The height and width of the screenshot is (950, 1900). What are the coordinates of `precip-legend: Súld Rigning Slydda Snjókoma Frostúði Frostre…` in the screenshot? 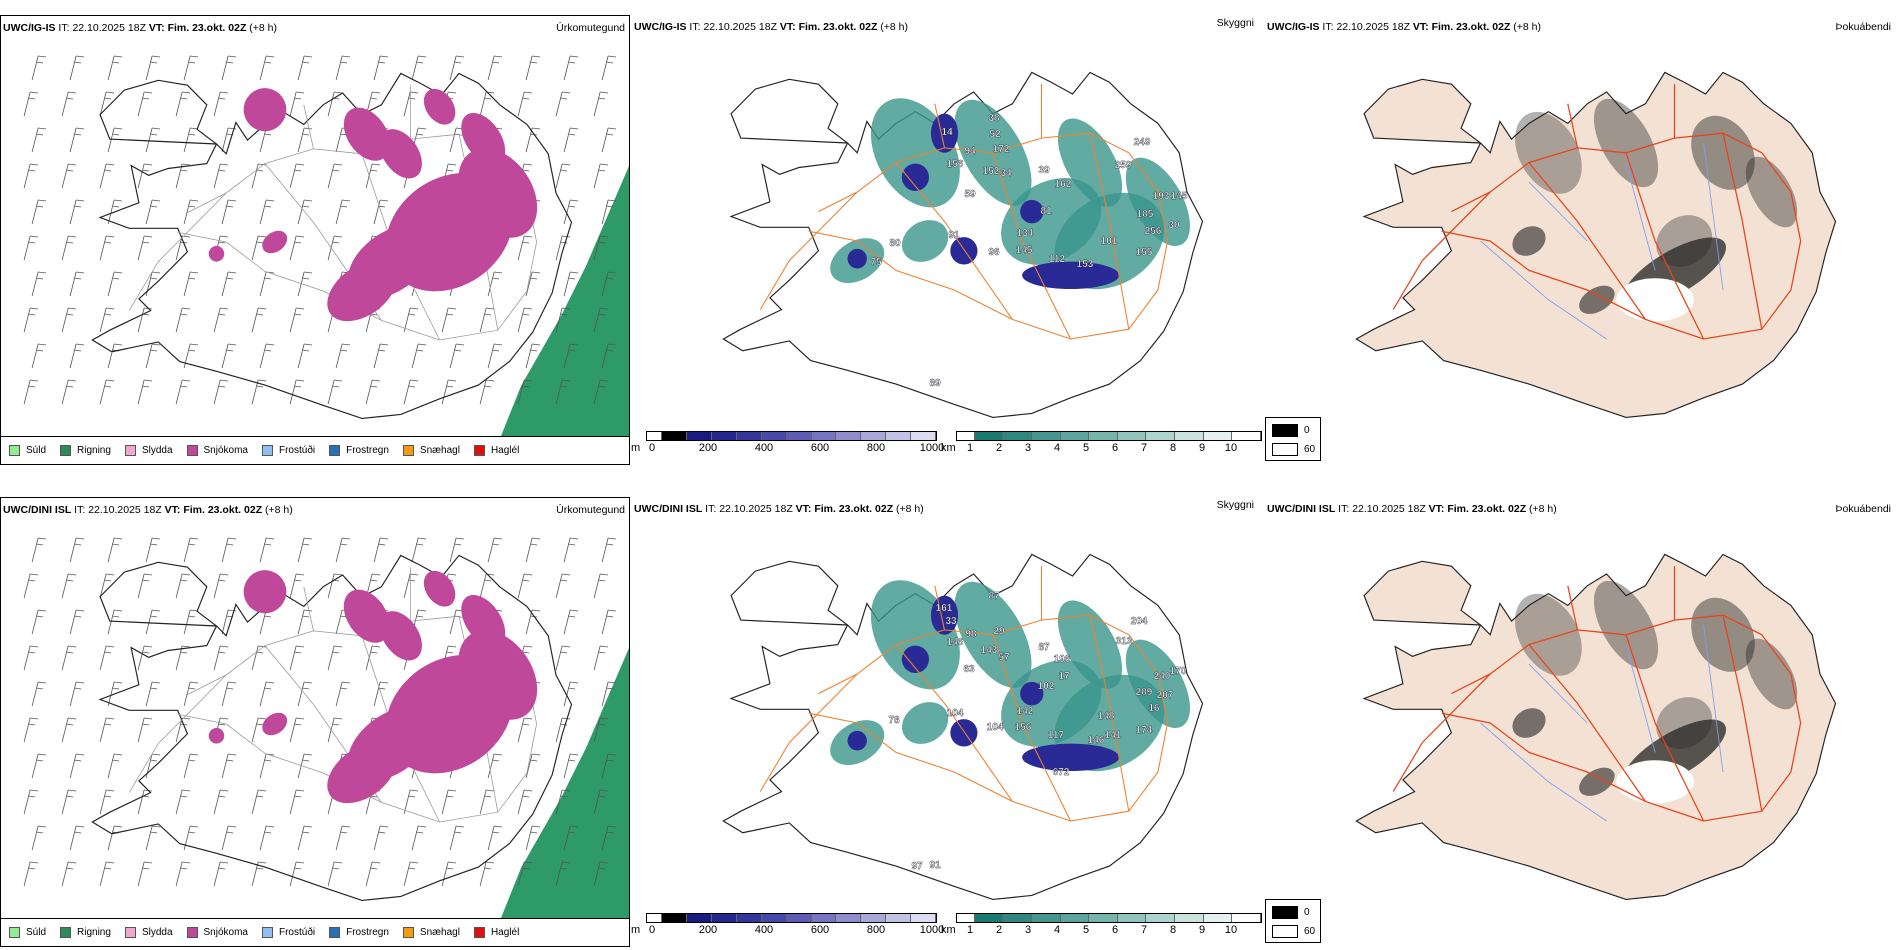 It's located at (315, 450).